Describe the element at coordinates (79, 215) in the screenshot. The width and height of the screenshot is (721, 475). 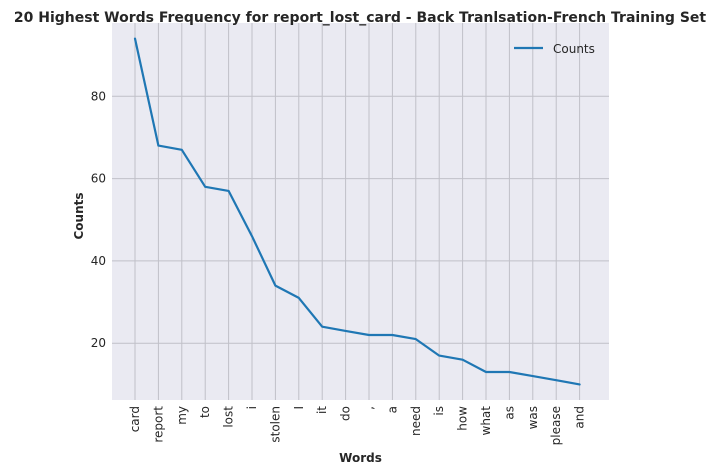
I see `y-axis-label: Counts` at that location.